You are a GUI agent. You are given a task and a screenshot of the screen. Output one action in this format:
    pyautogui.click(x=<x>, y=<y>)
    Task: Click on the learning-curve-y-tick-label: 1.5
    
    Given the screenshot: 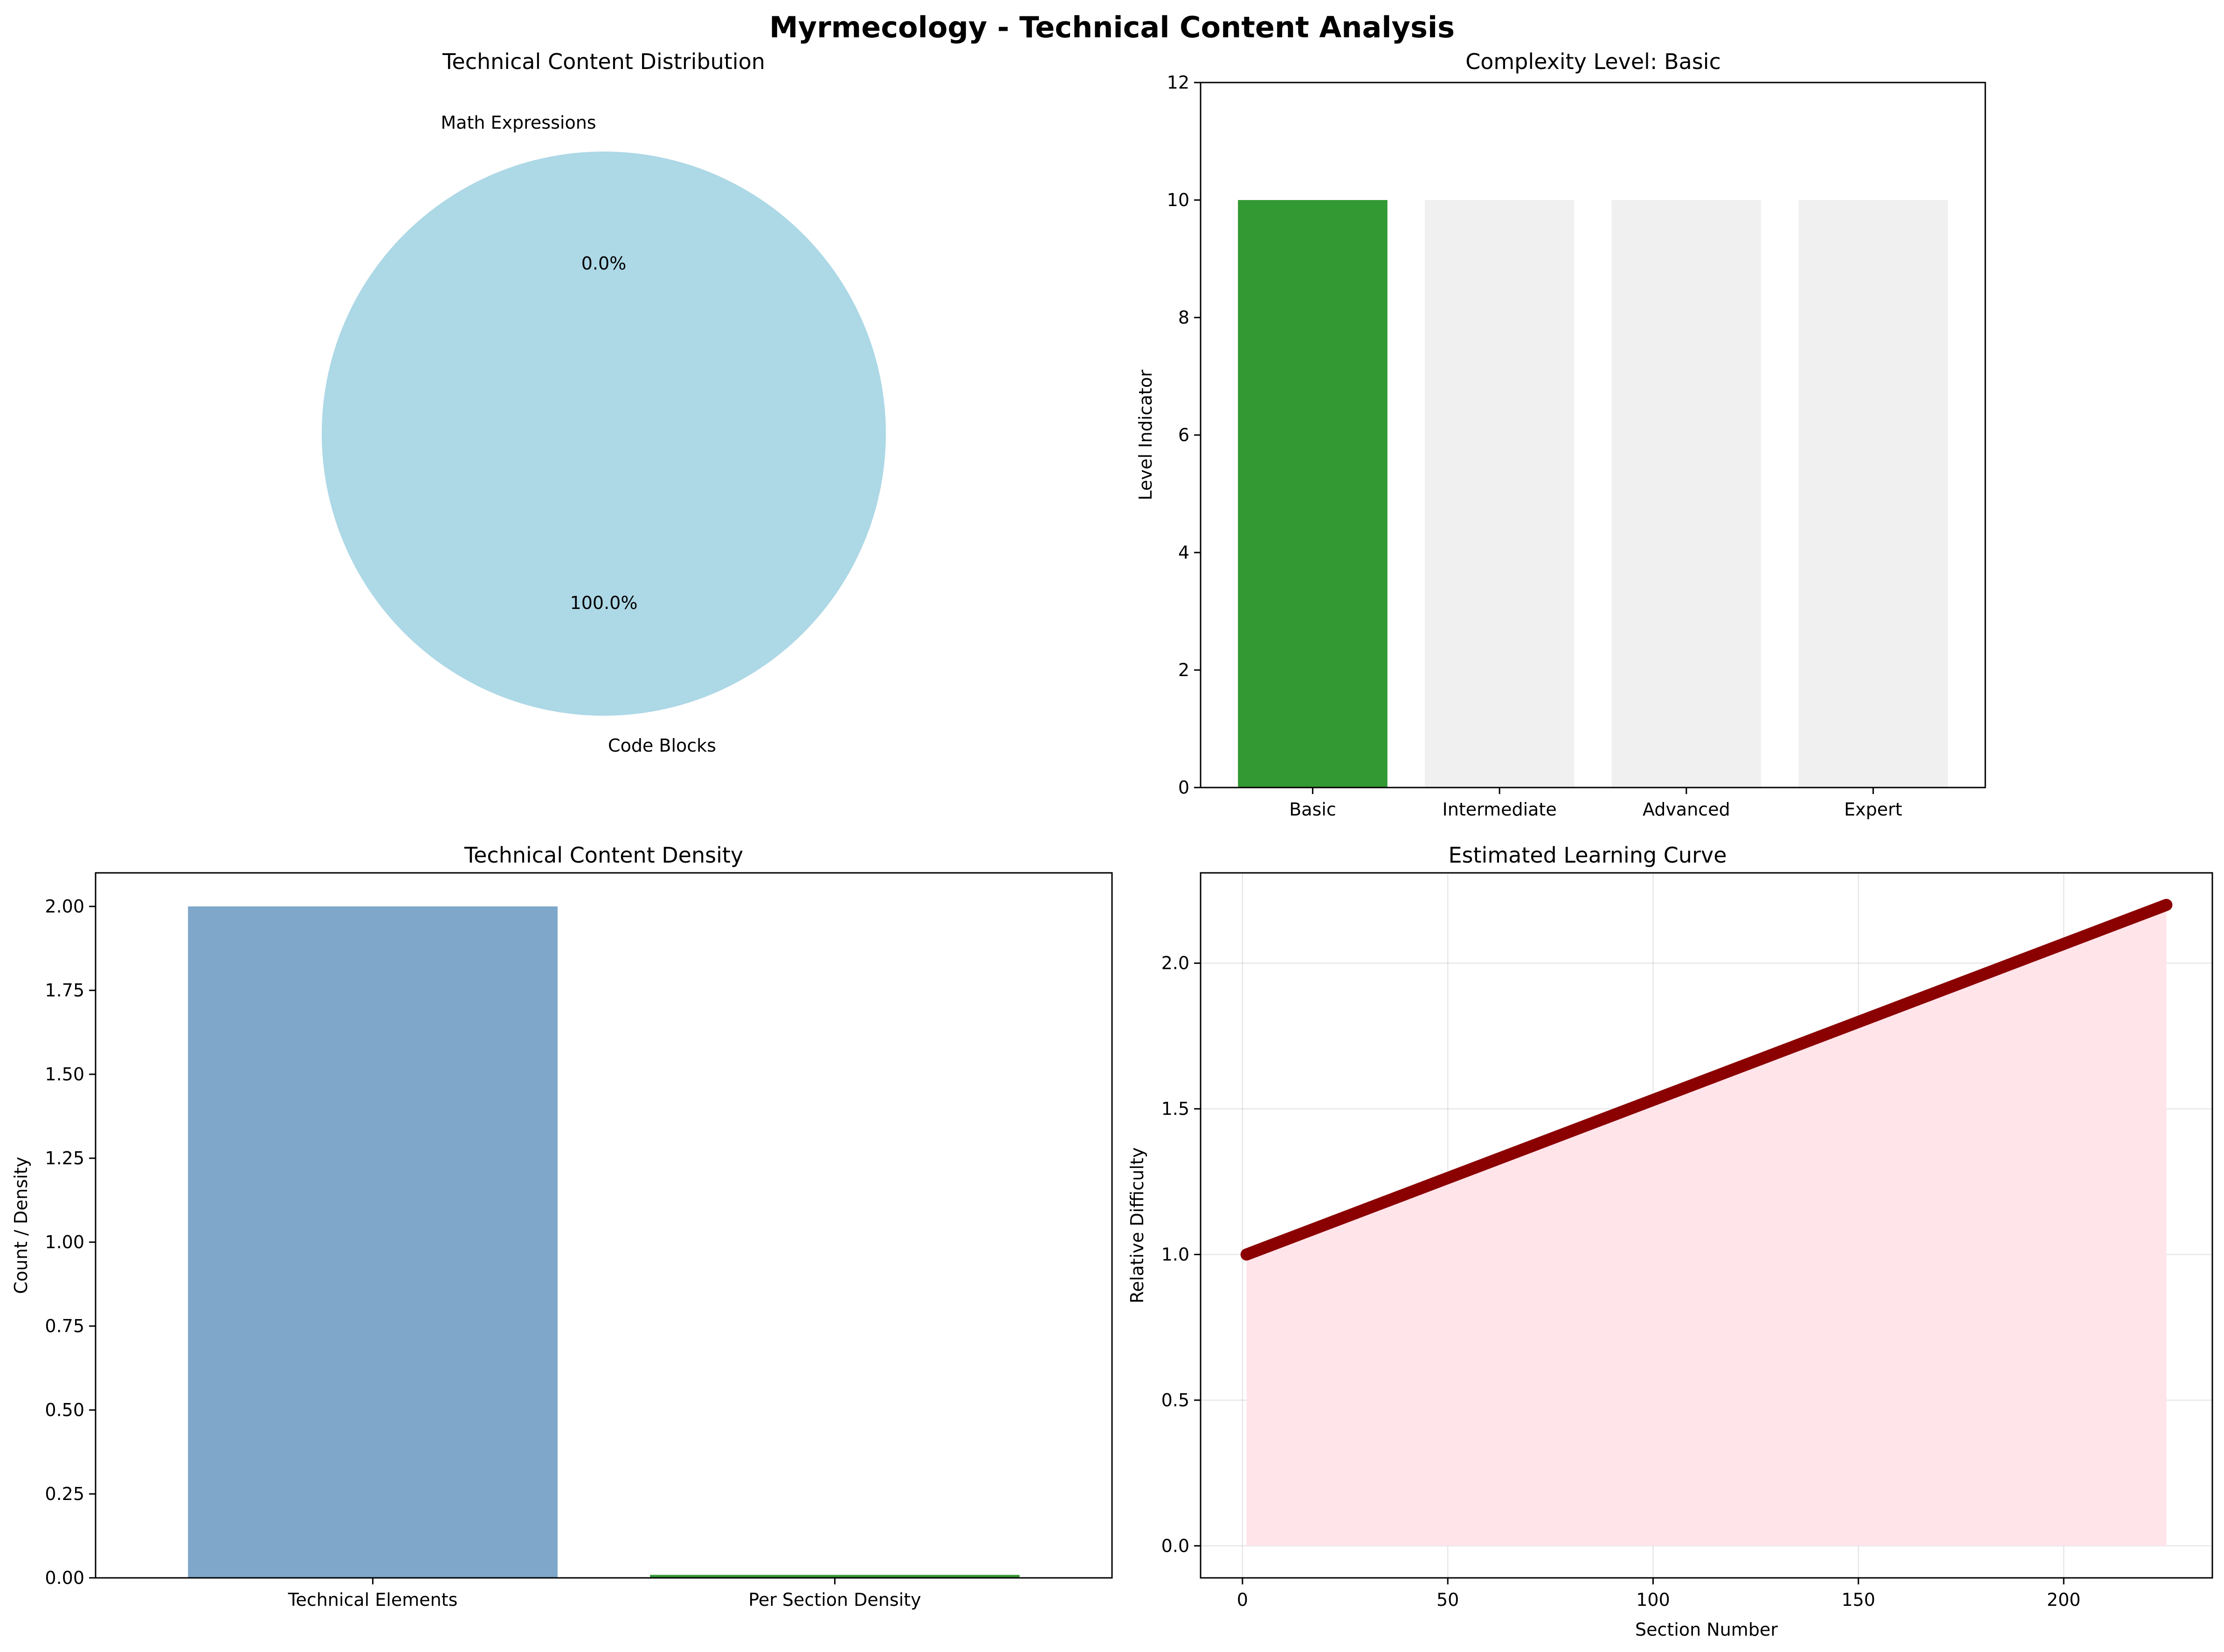 What is the action you would take?
    pyautogui.click(x=1175, y=1109)
    